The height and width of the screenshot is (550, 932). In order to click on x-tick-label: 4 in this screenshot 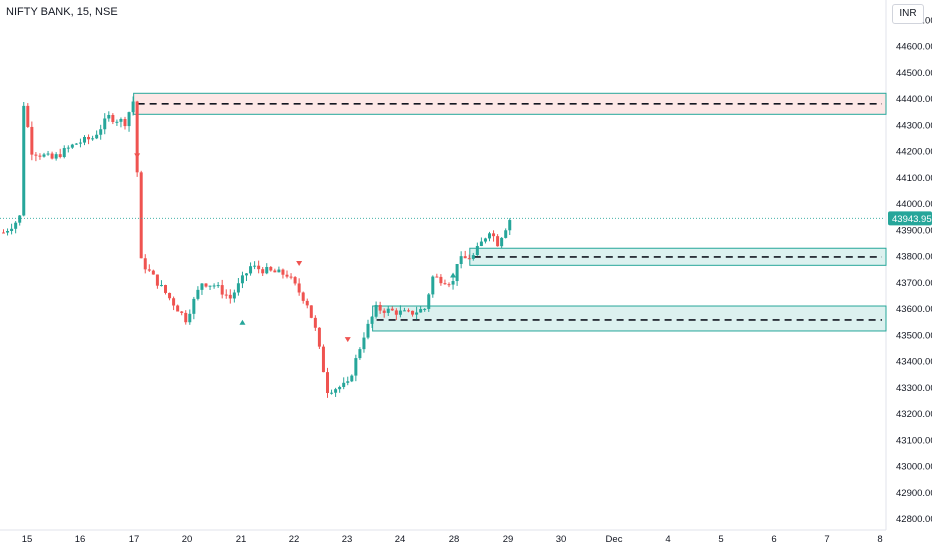, I will do `click(667, 539)`.